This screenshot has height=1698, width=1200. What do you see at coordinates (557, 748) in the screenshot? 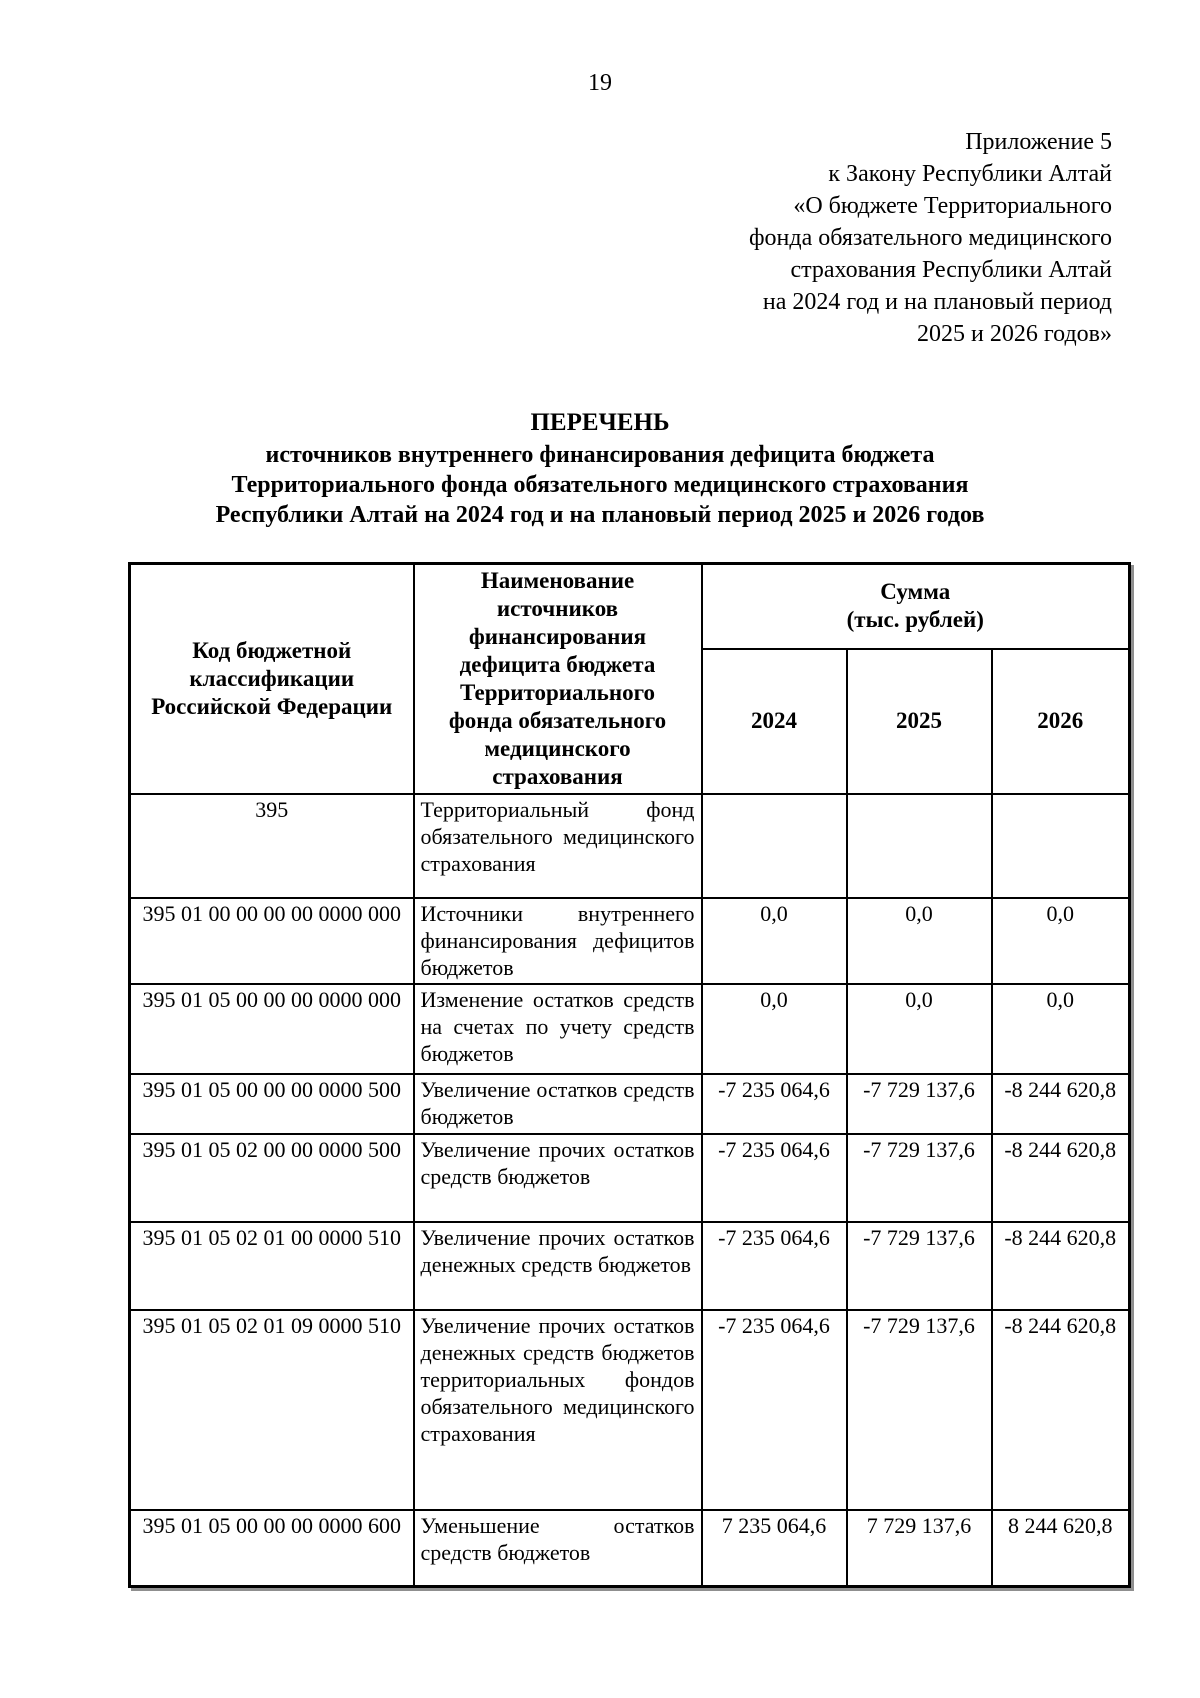
I see `header-name-line: медицинского` at bounding box center [557, 748].